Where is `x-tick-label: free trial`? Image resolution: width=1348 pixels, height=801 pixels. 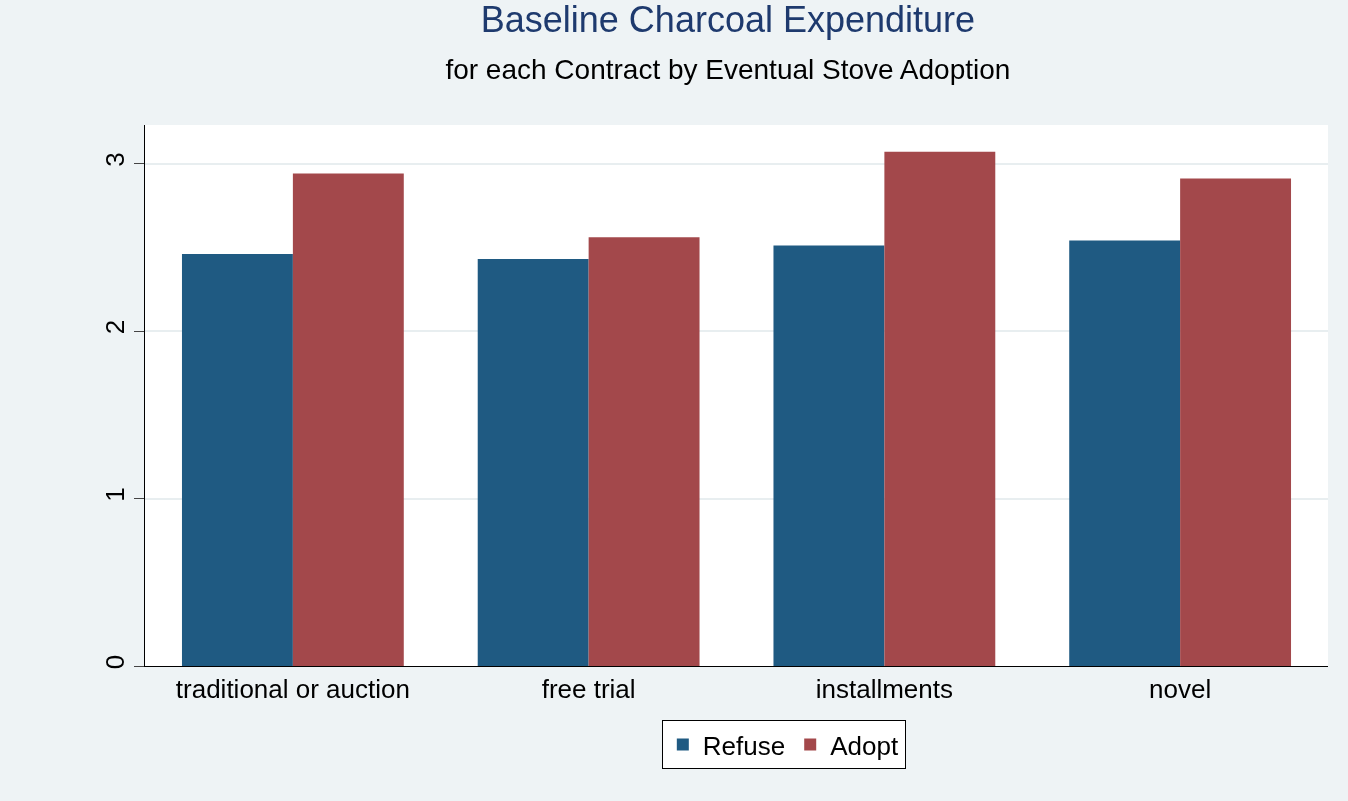
x-tick-label: free trial is located at coordinates (588, 689).